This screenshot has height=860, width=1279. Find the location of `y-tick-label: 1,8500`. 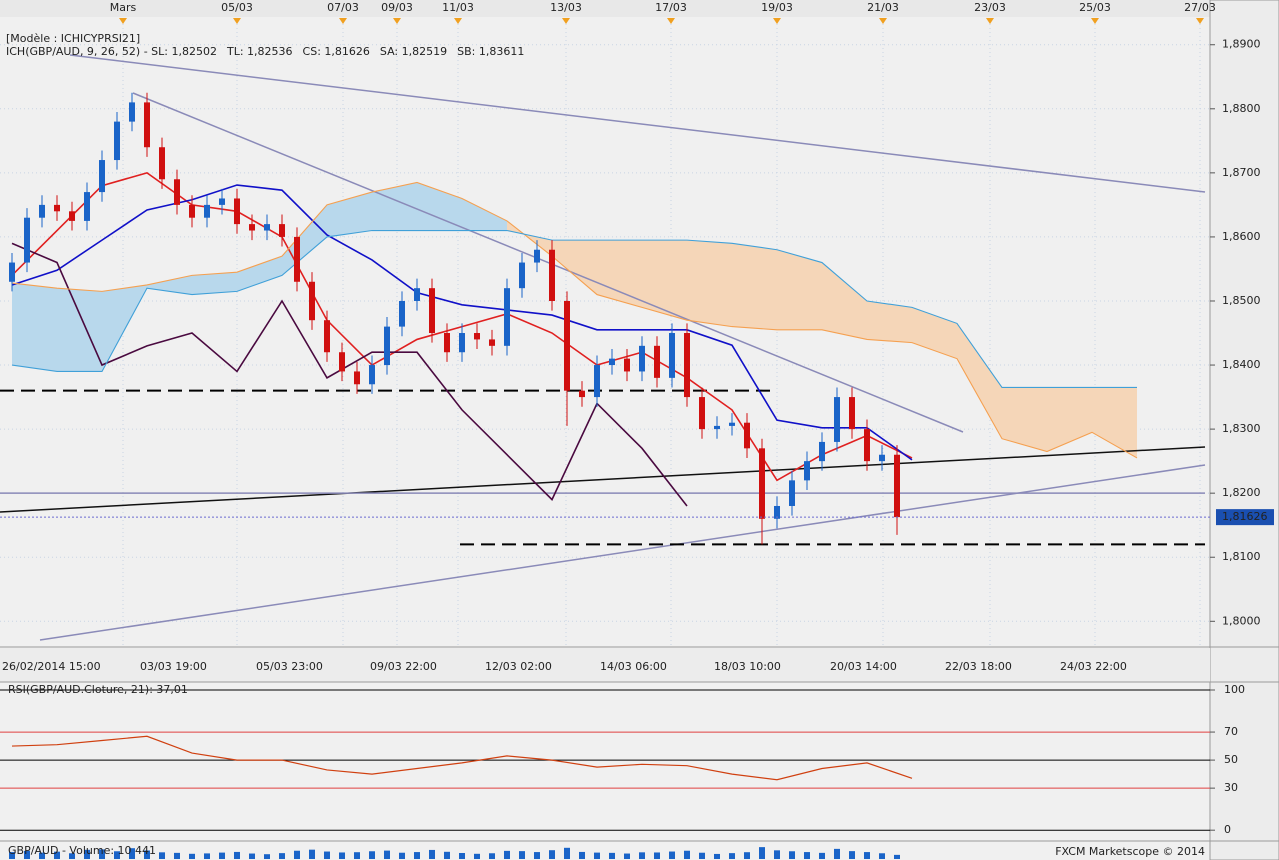

y-tick-label: 1,8500 is located at coordinates (1241, 300).